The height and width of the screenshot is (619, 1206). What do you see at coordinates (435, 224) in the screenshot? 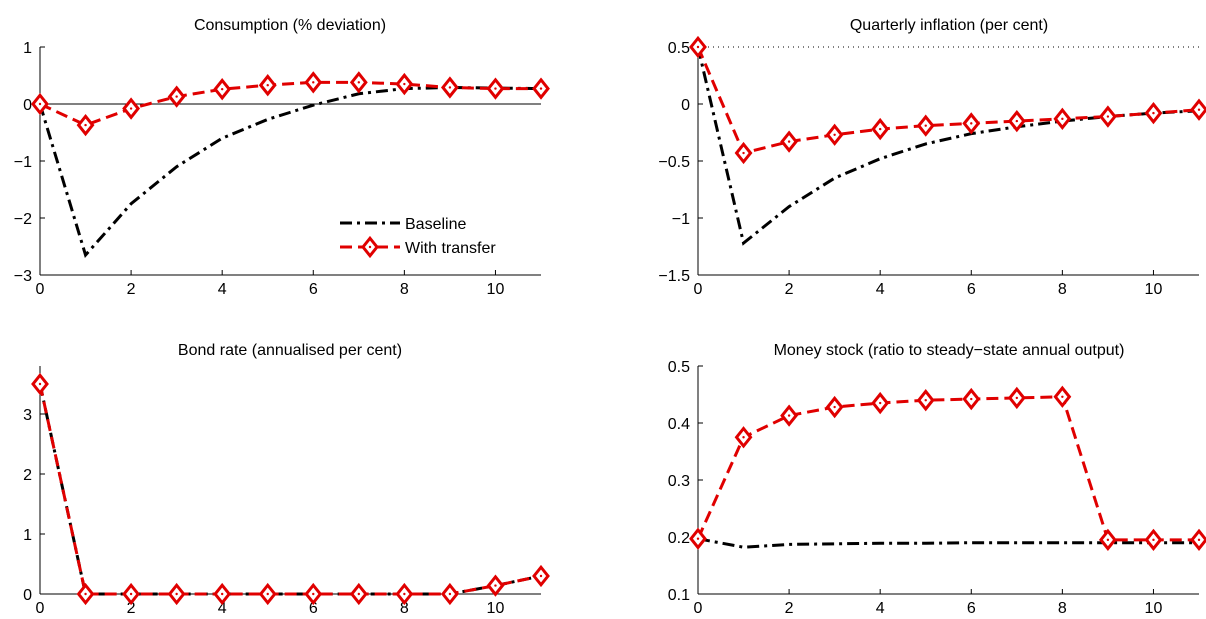
I see `legend-label-baseline: Baseline` at bounding box center [435, 224].